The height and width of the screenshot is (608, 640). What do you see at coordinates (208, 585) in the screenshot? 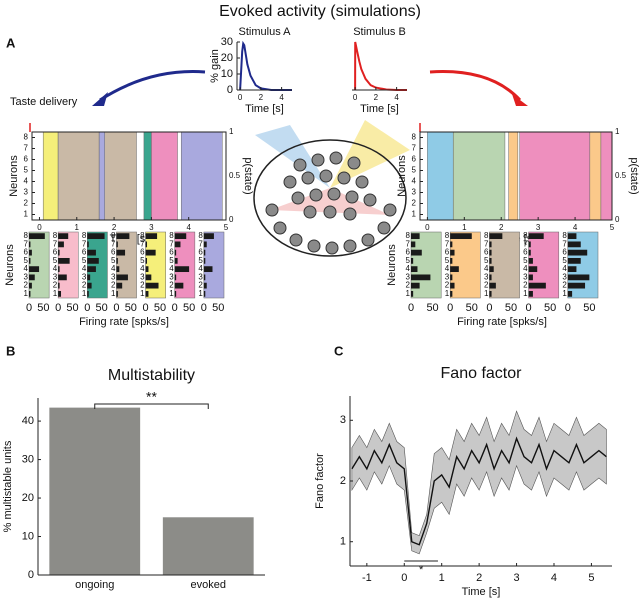
I see `x-tick-label: evoked` at bounding box center [208, 585].